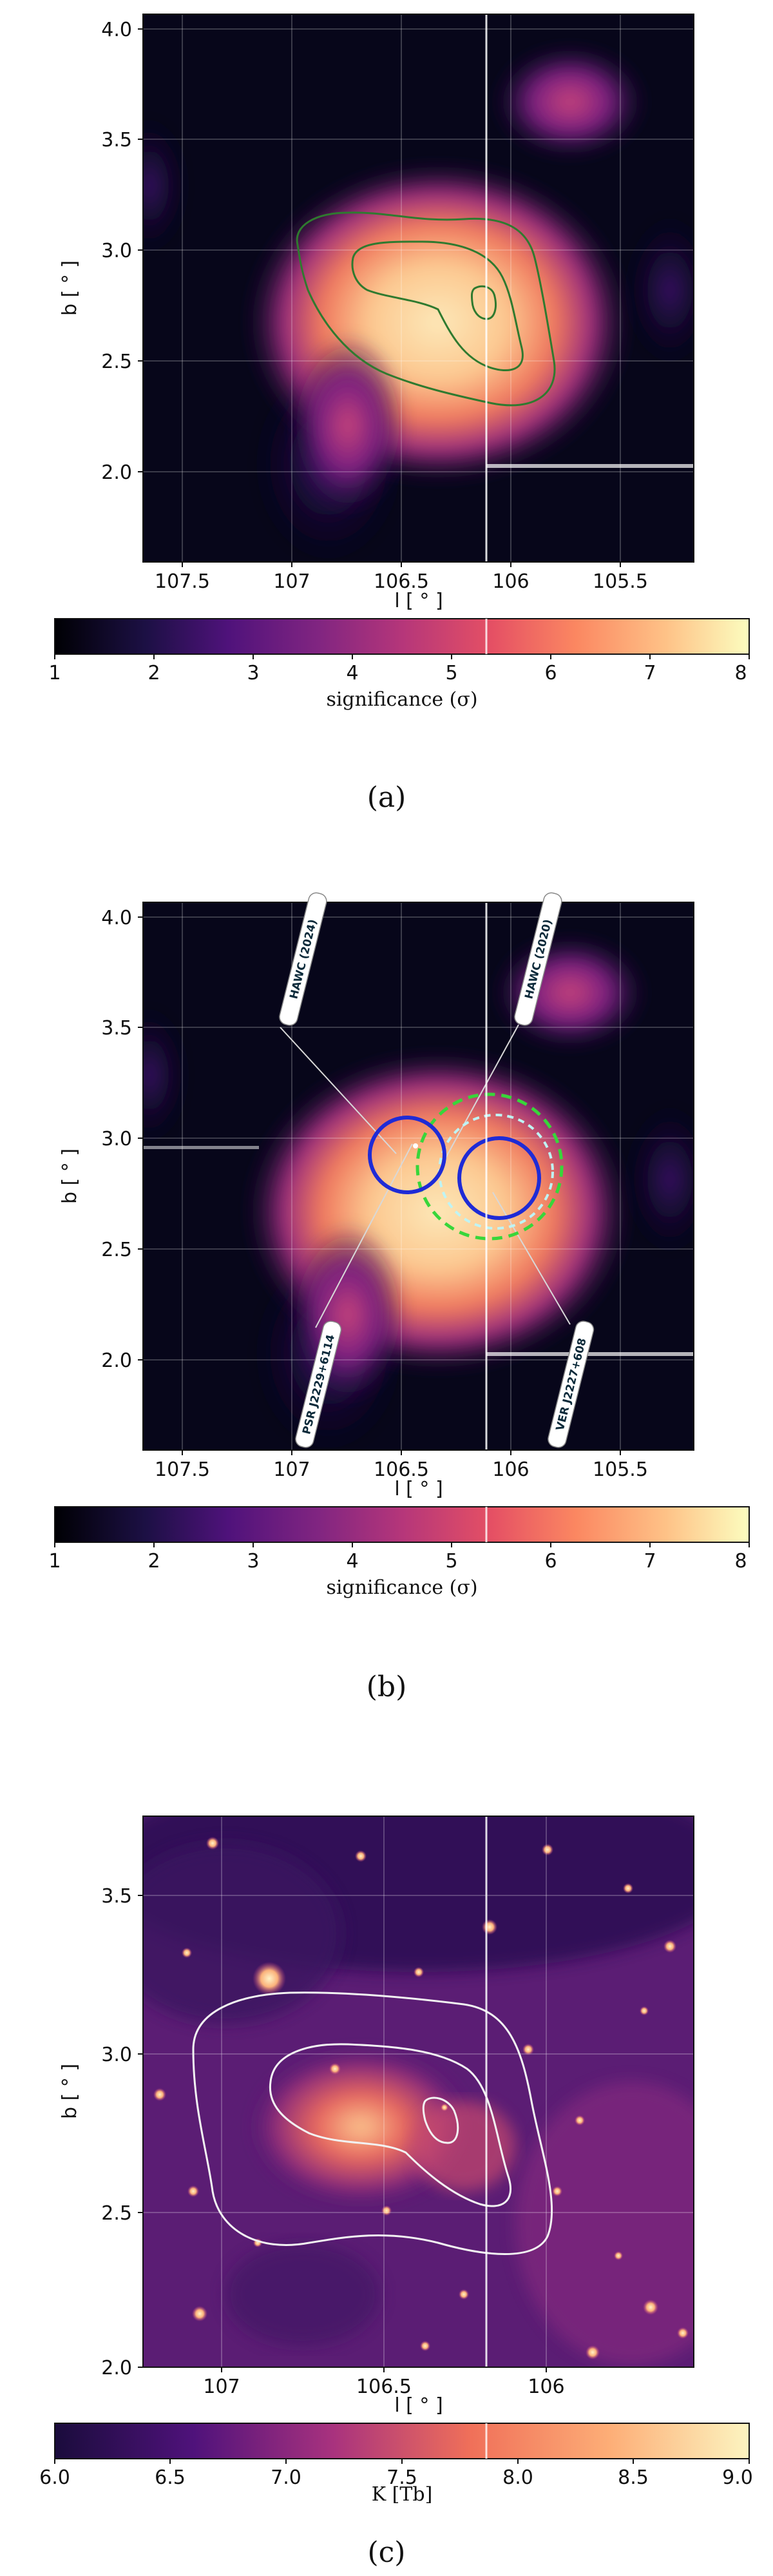 The width and height of the screenshot is (773, 2576). Describe the element at coordinates (253, 1561) in the screenshot. I see `cbtick-b-2: 3` at that location.